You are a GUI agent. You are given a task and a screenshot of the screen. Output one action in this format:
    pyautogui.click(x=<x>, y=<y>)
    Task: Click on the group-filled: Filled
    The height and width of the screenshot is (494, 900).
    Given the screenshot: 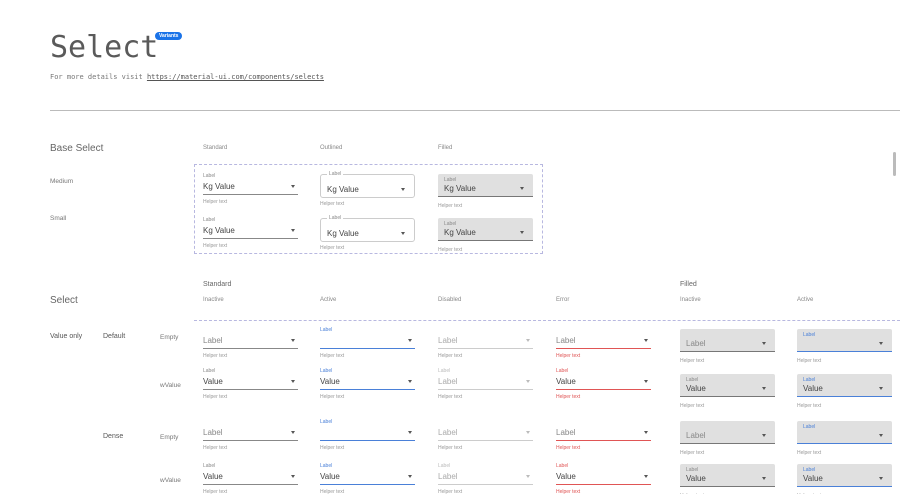 What is the action you would take?
    pyautogui.click(x=688, y=284)
    